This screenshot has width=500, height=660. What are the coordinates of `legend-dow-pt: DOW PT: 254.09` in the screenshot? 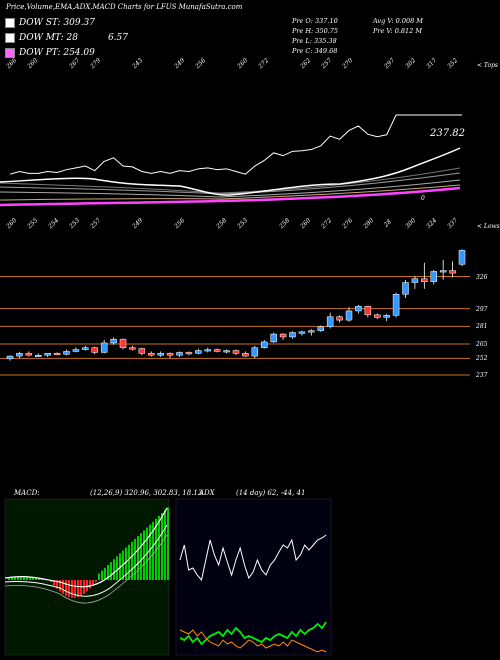 It's located at (50, 53).